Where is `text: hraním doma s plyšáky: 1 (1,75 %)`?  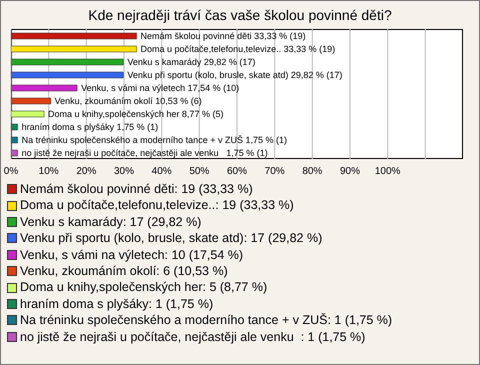 text: hraním doma s plyšáky: 1 (1,75 %) is located at coordinates (117, 304).